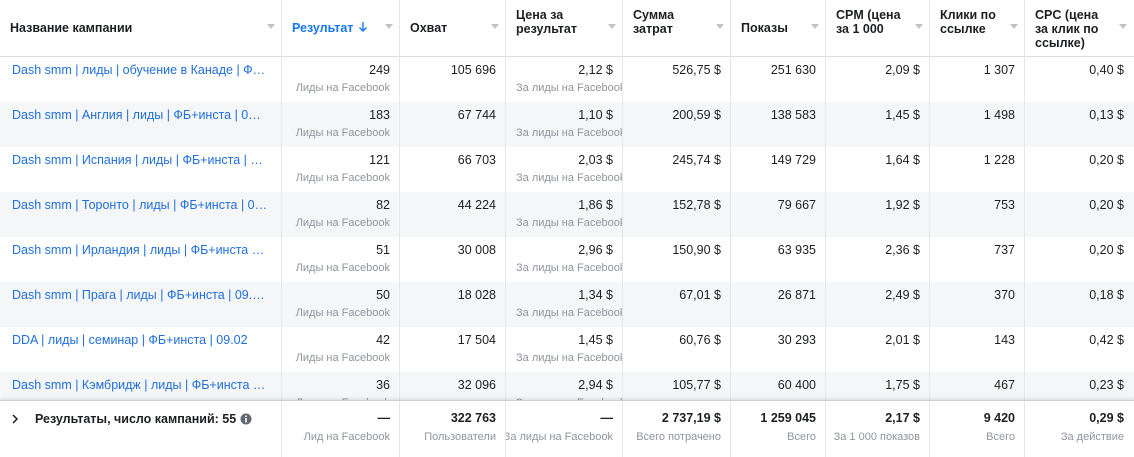  I want to click on table-cell: 1,86 $ За лиды на Facebook, so click(564, 214).